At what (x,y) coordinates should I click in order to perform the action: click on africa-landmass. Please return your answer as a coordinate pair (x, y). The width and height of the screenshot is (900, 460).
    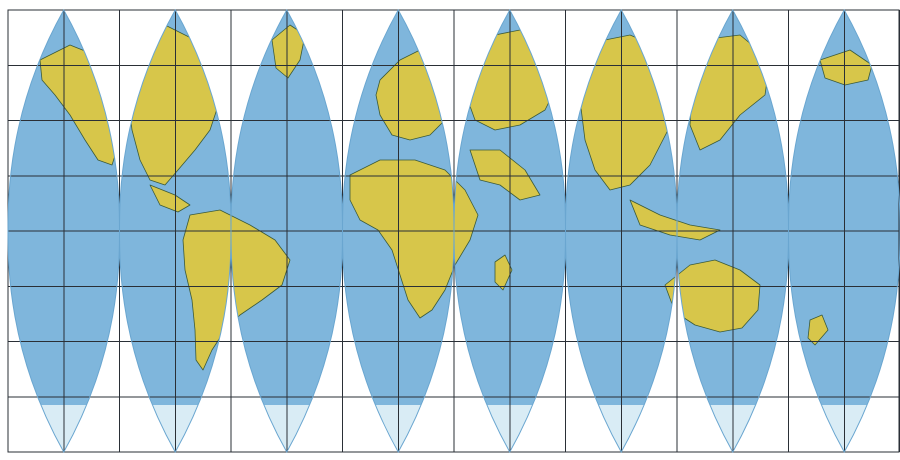
    Looking at the image, I should click on (414, 239).